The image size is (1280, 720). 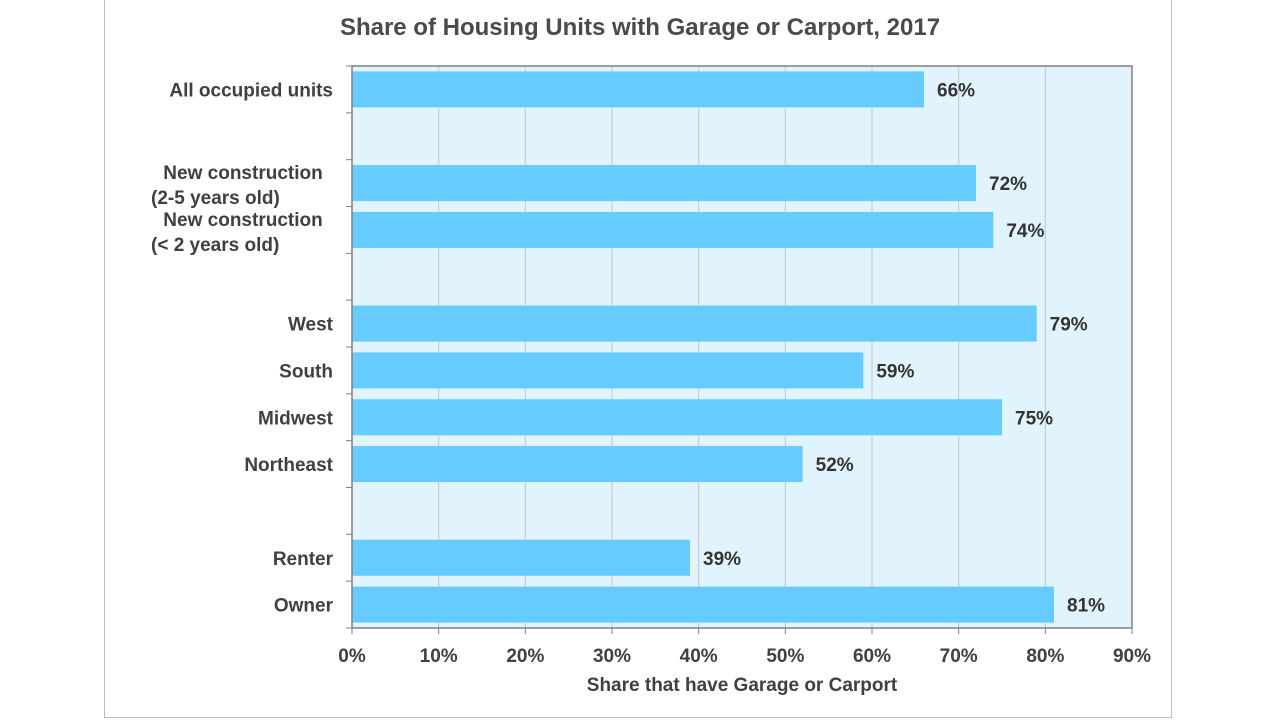 I want to click on x-tick-label: 0%, so click(x=352, y=656).